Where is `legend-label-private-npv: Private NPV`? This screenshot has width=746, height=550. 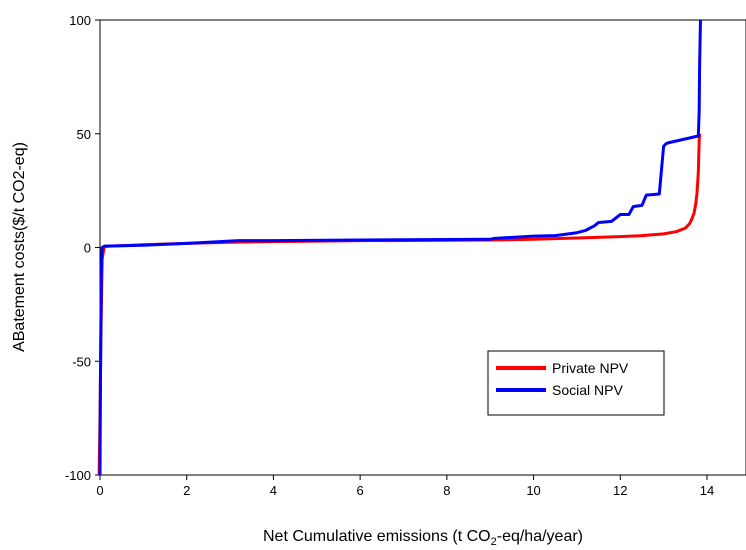
legend-label-private-npv: Private NPV is located at coordinates (590, 368).